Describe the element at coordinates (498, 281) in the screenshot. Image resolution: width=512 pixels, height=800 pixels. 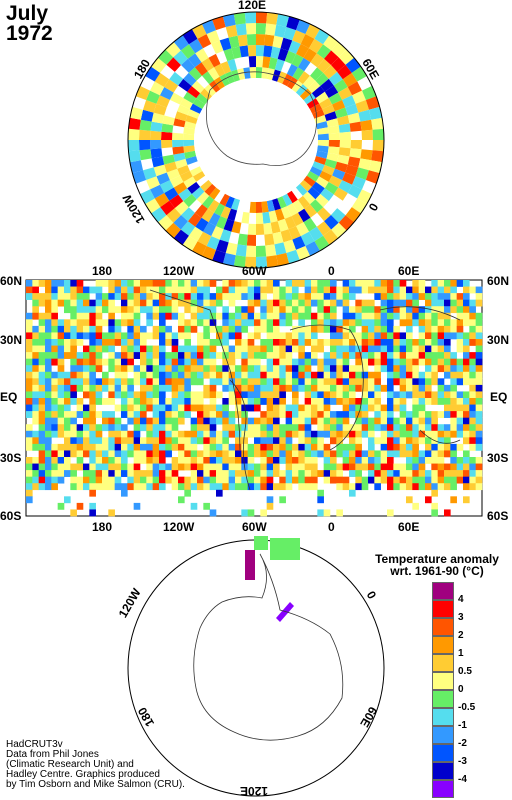
I see `right-axis-60n: 60N` at that location.